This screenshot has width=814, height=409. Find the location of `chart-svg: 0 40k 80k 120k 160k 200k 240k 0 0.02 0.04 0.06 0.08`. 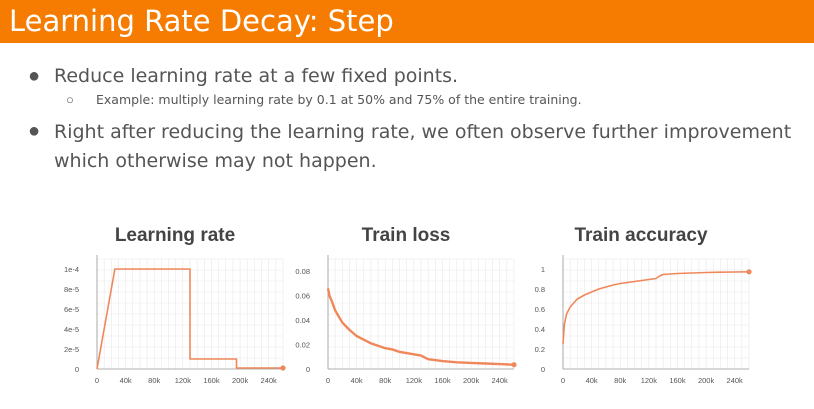

chart-svg: 0 40k 80k 120k 160k 200k 240k 0 0.02 0.04 0.06 0.08 is located at coordinates (406, 320).